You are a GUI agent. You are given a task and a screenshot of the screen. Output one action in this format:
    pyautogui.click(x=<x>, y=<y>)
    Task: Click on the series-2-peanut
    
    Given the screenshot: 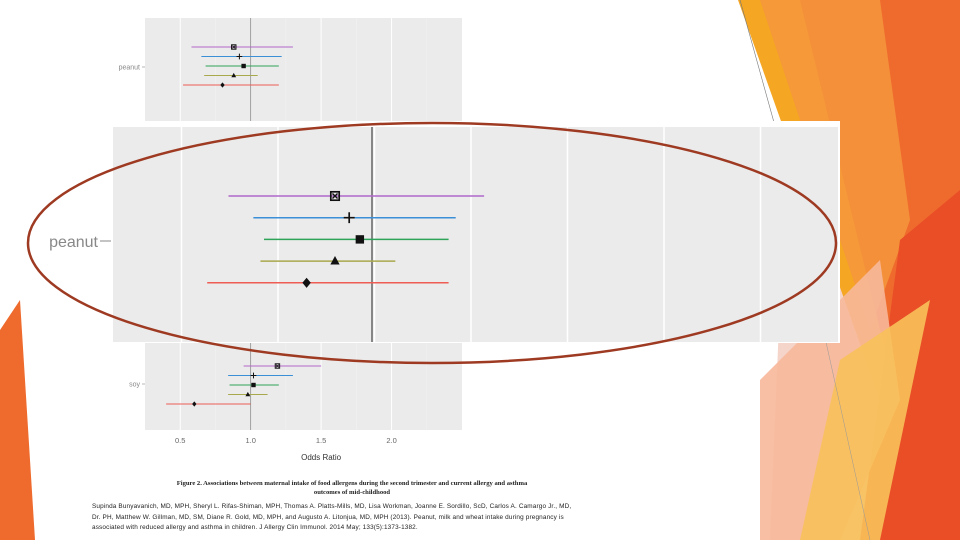 What is the action you would take?
    pyautogui.click(x=241, y=56)
    